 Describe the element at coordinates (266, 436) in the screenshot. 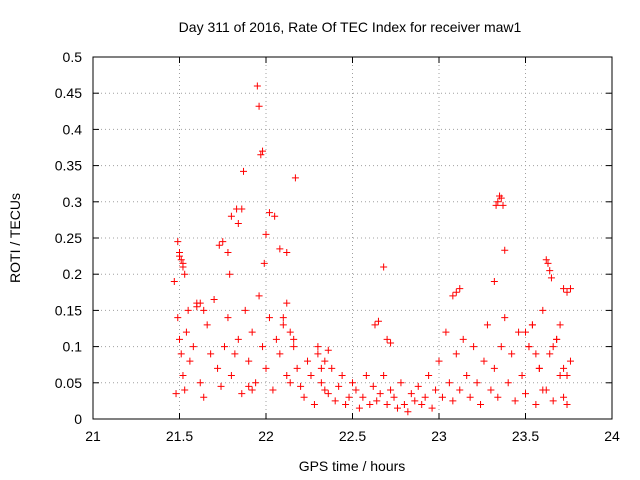

I see `x-tick-label: 22` at that location.